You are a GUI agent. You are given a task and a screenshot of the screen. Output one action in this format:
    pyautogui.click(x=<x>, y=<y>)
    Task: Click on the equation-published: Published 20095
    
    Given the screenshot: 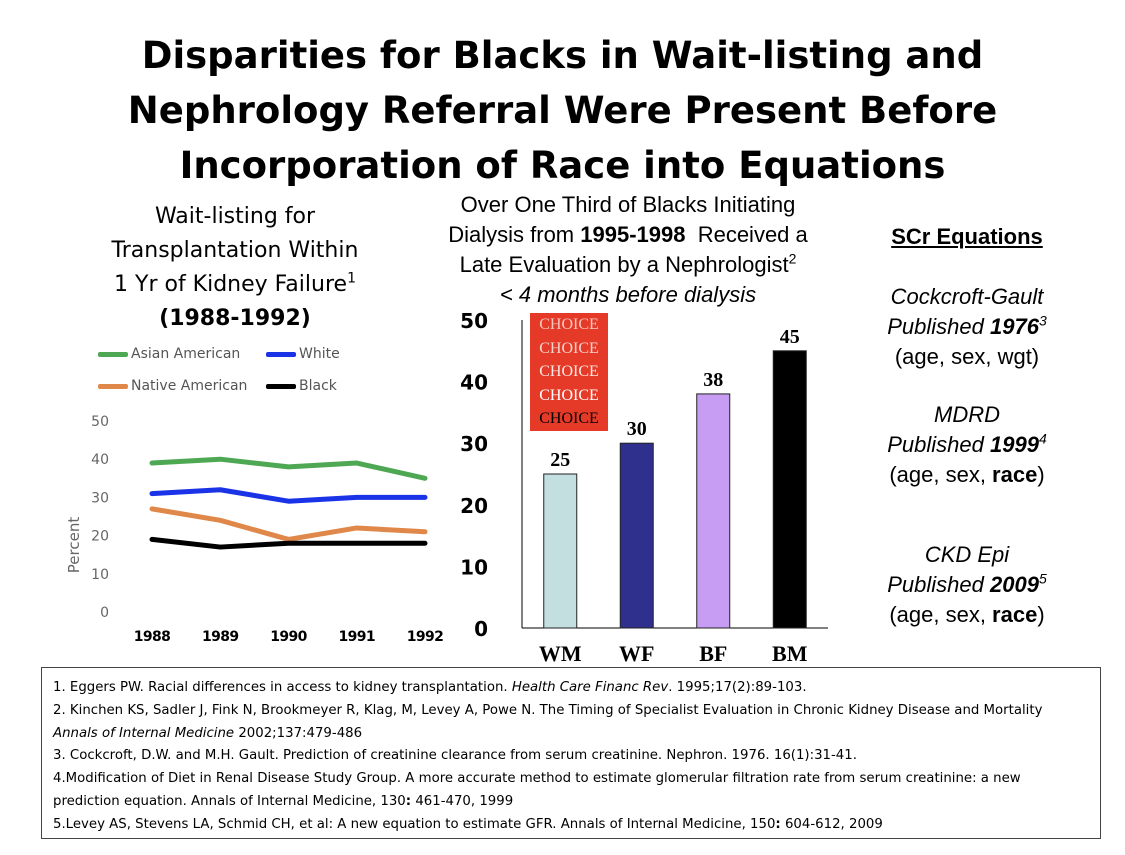 What is the action you would take?
    pyautogui.click(x=967, y=585)
    